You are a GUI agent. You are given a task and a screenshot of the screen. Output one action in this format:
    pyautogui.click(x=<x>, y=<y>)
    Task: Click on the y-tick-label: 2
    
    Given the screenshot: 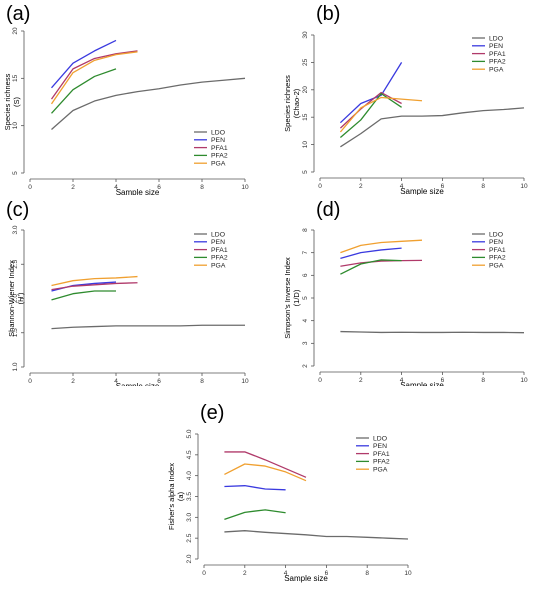 What is the action you would take?
    pyautogui.click(x=305, y=366)
    